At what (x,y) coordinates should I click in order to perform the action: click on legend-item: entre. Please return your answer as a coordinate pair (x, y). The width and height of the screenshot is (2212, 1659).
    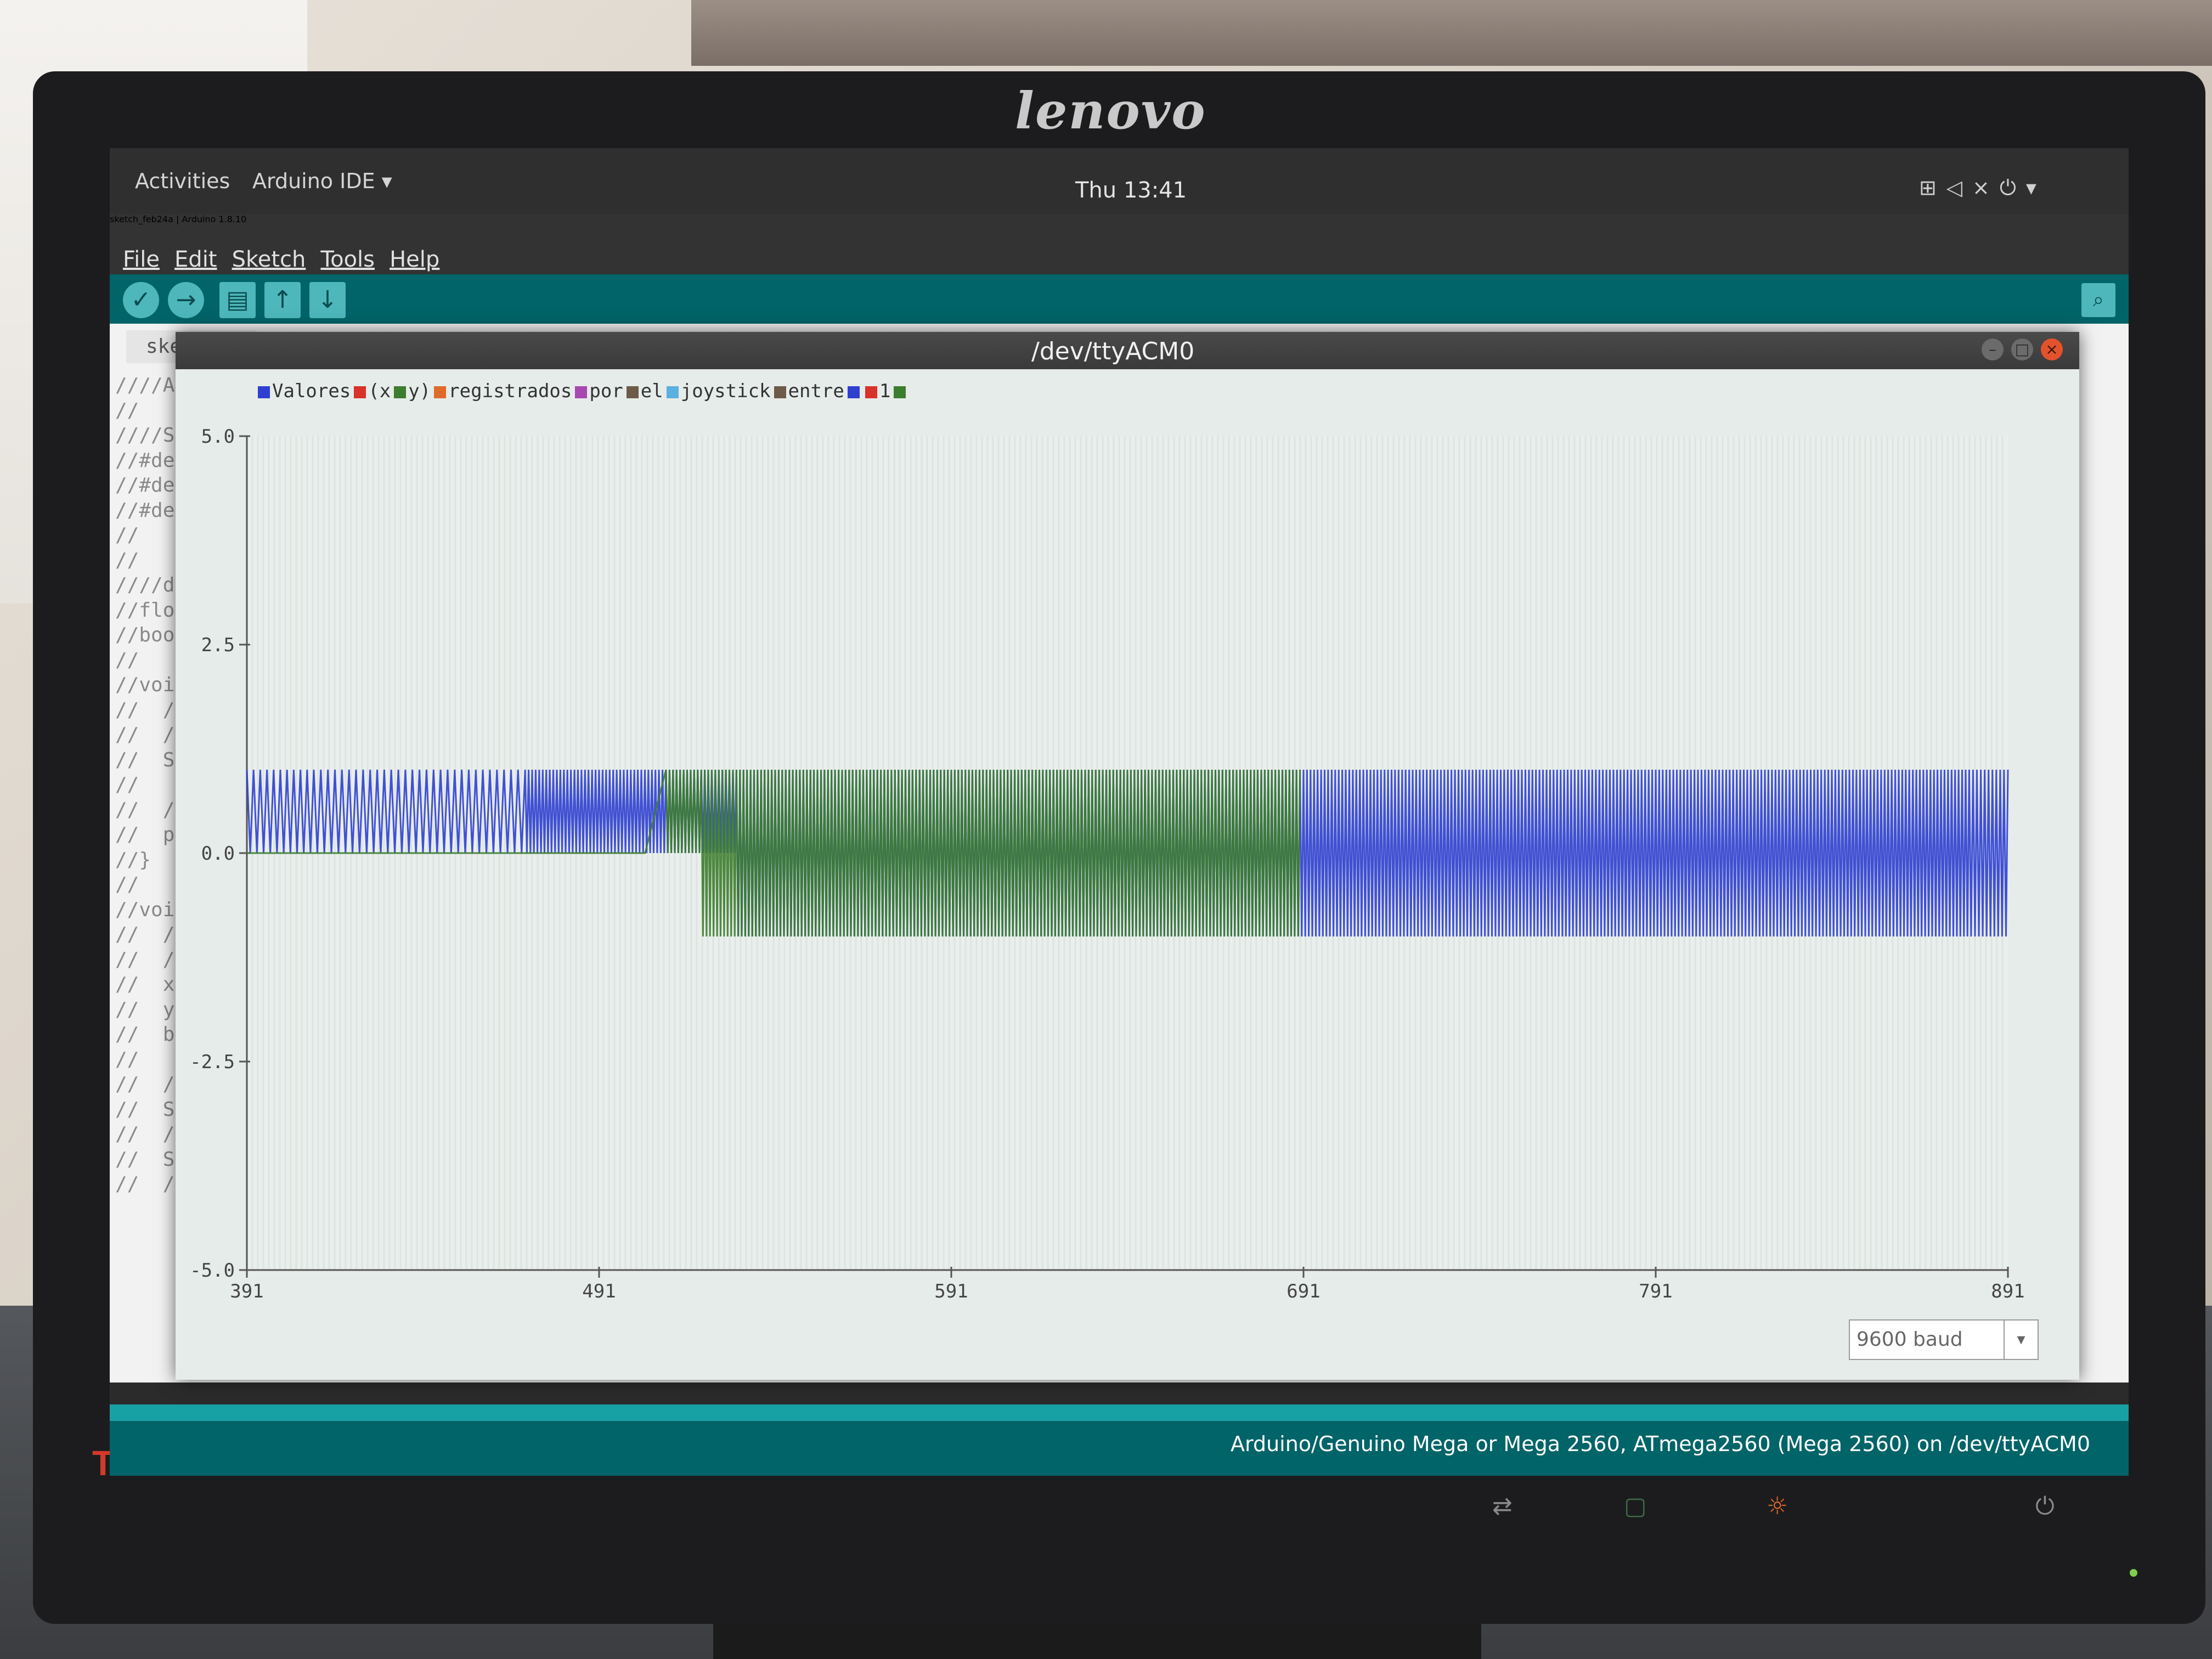
    Looking at the image, I should click on (809, 391).